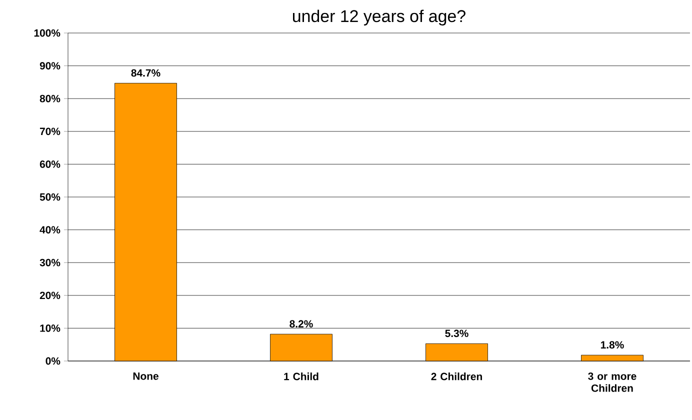  I want to click on y-tick-label: 0%, so click(53, 361).